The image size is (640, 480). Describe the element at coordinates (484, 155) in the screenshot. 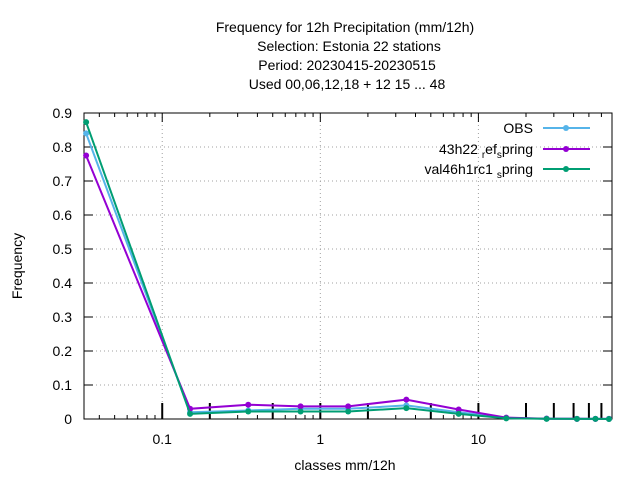

I see `legend-label-part: r` at that location.